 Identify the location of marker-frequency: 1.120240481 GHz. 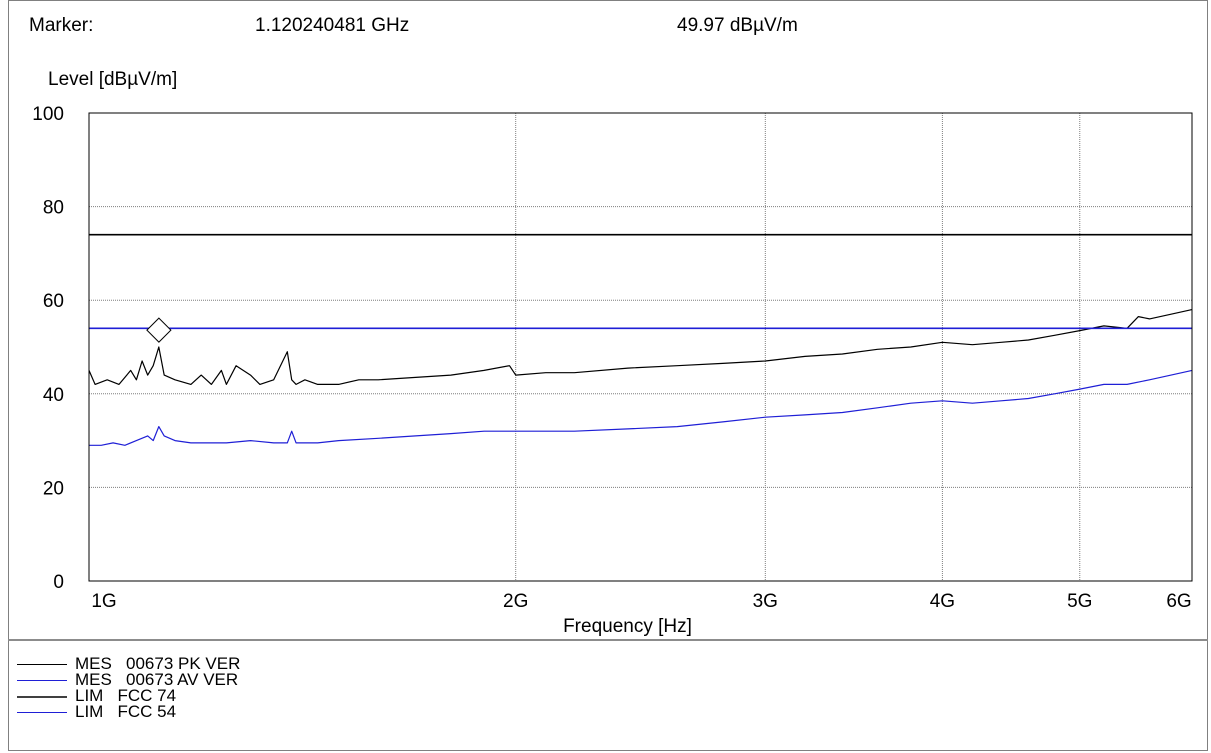
(332, 25).